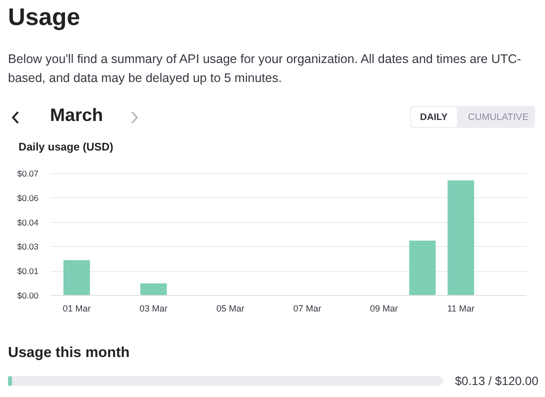  I want to click on chart-title: Usage, so click(44, 18).